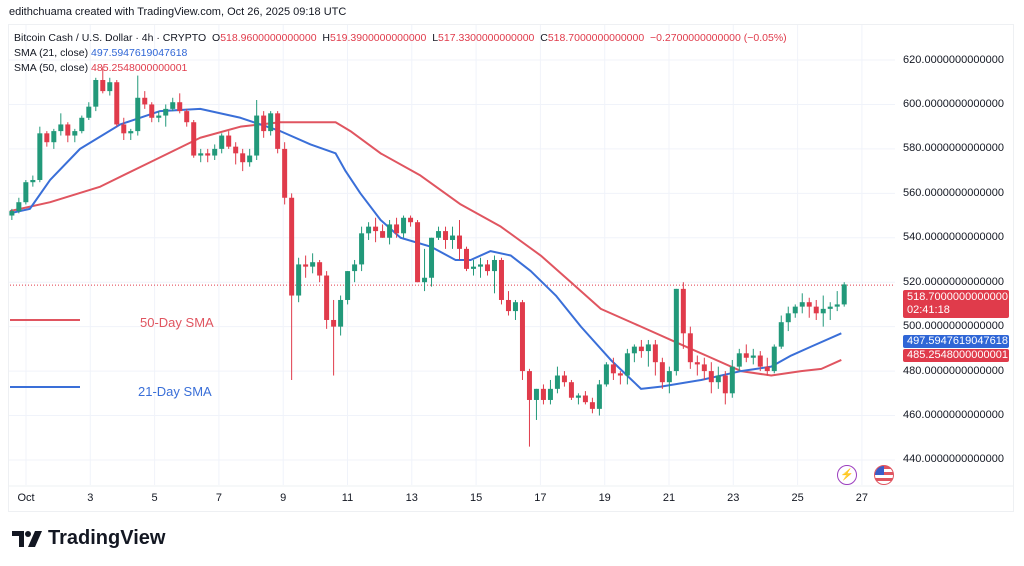 The width and height of the screenshot is (1024, 566). What do you see at coordinates (718, 38) in the screenshot?
I see `change-value: −0.2700000000000 (−0.05%)` at bounding box center [718, 38].